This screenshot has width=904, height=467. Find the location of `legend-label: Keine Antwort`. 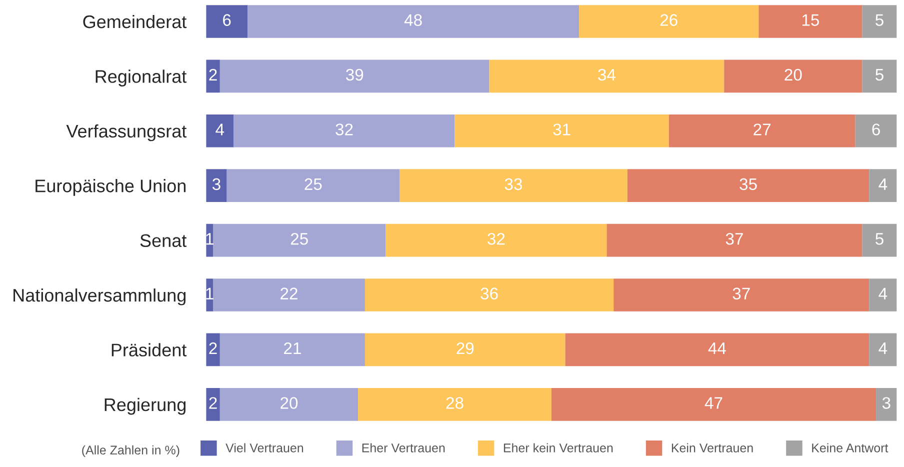

legend-label: Keine Antwort is located at coordinates (850, 447).